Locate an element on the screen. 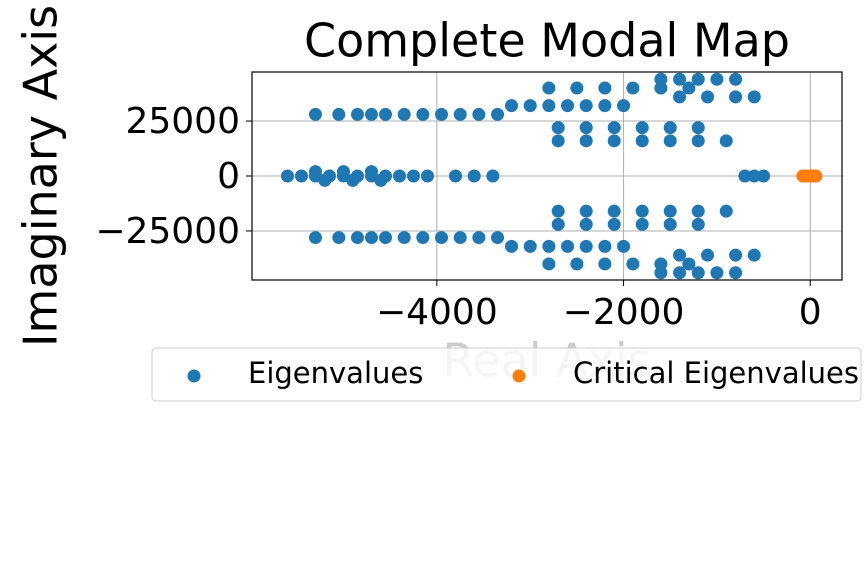 This screenshot has width=864, height=576. y-tick-label: 25000 is located at coordinates (182, 121).